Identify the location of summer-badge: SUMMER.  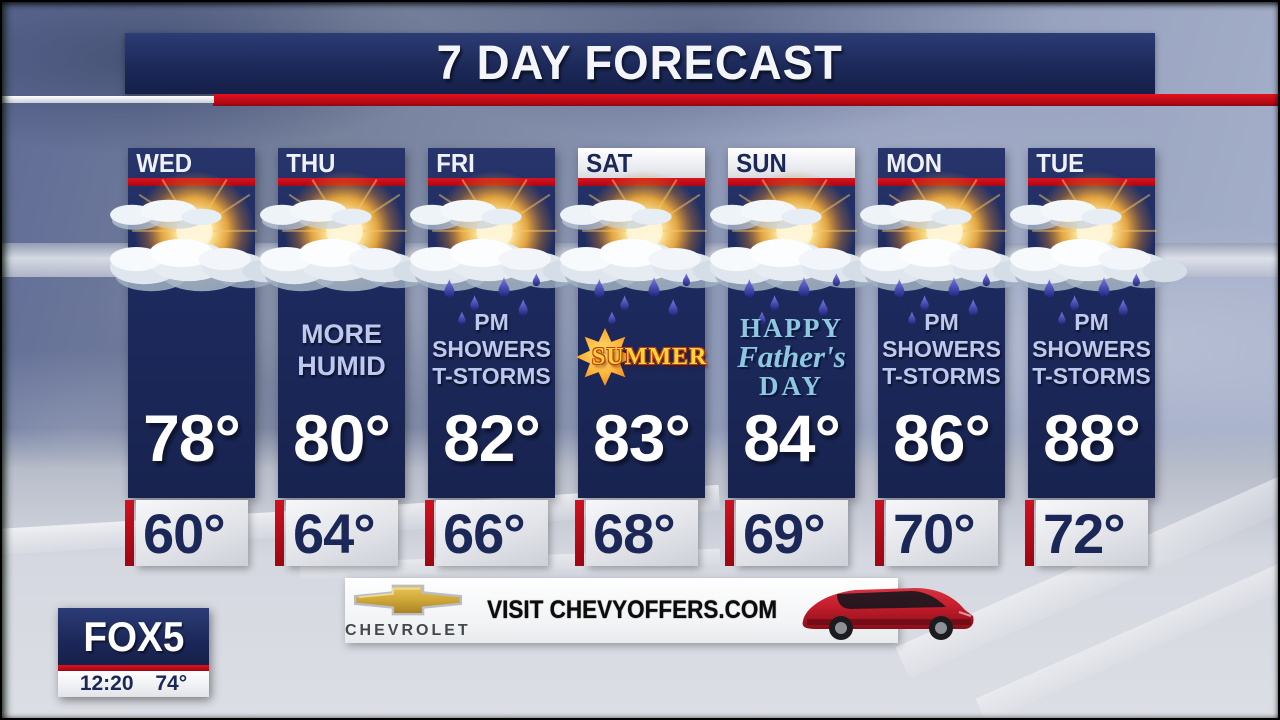
(642, 357).